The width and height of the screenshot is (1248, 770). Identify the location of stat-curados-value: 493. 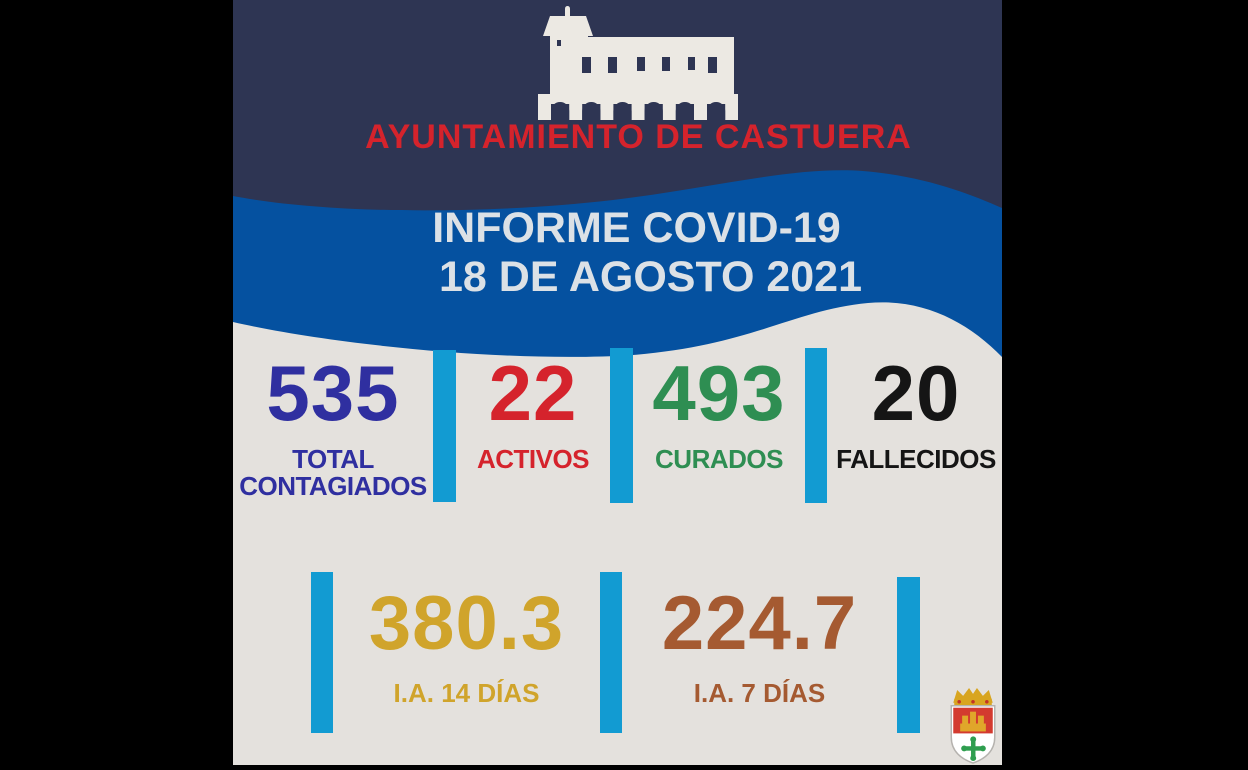
(719, 393).